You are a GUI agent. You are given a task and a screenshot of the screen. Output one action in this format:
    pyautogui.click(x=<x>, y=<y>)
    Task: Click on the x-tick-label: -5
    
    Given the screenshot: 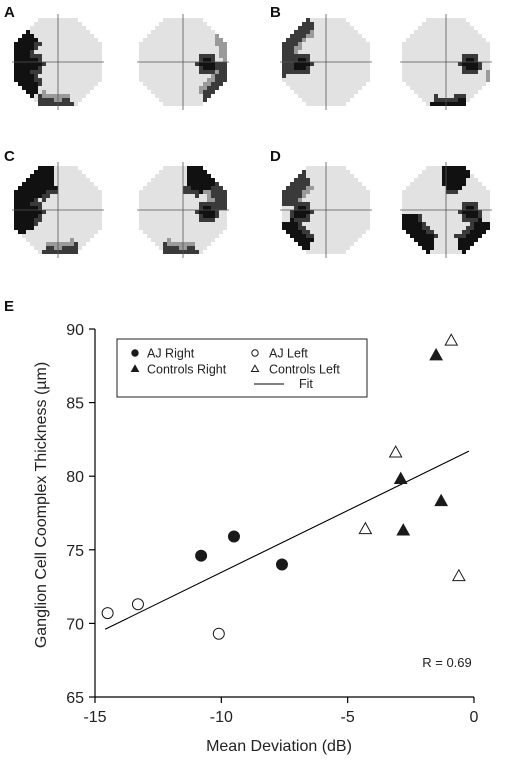 What is the action you would take?
    pyautogui.click(x=348, y=717)
    